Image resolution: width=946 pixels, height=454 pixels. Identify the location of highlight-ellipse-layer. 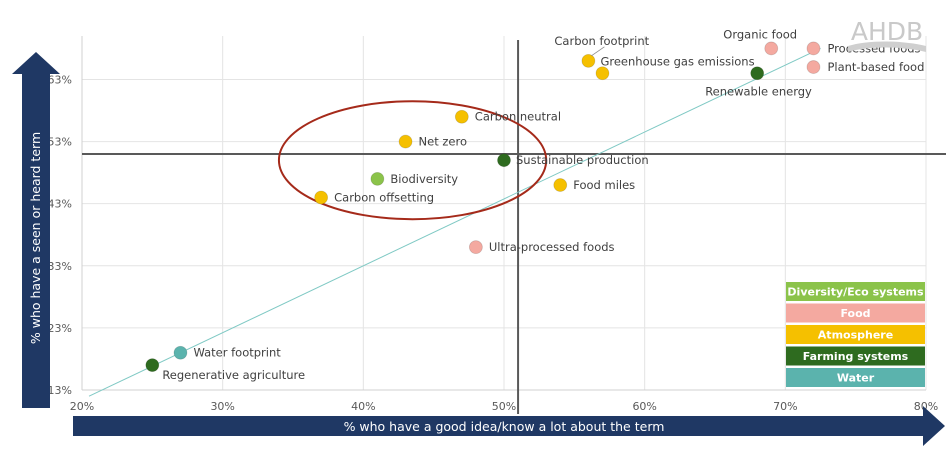
(412, 160).